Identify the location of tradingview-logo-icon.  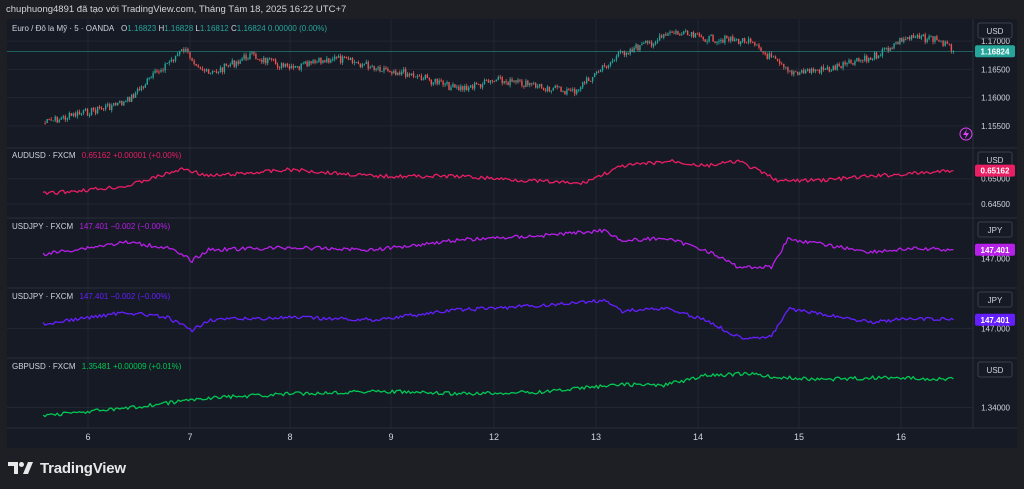
(20, 468).